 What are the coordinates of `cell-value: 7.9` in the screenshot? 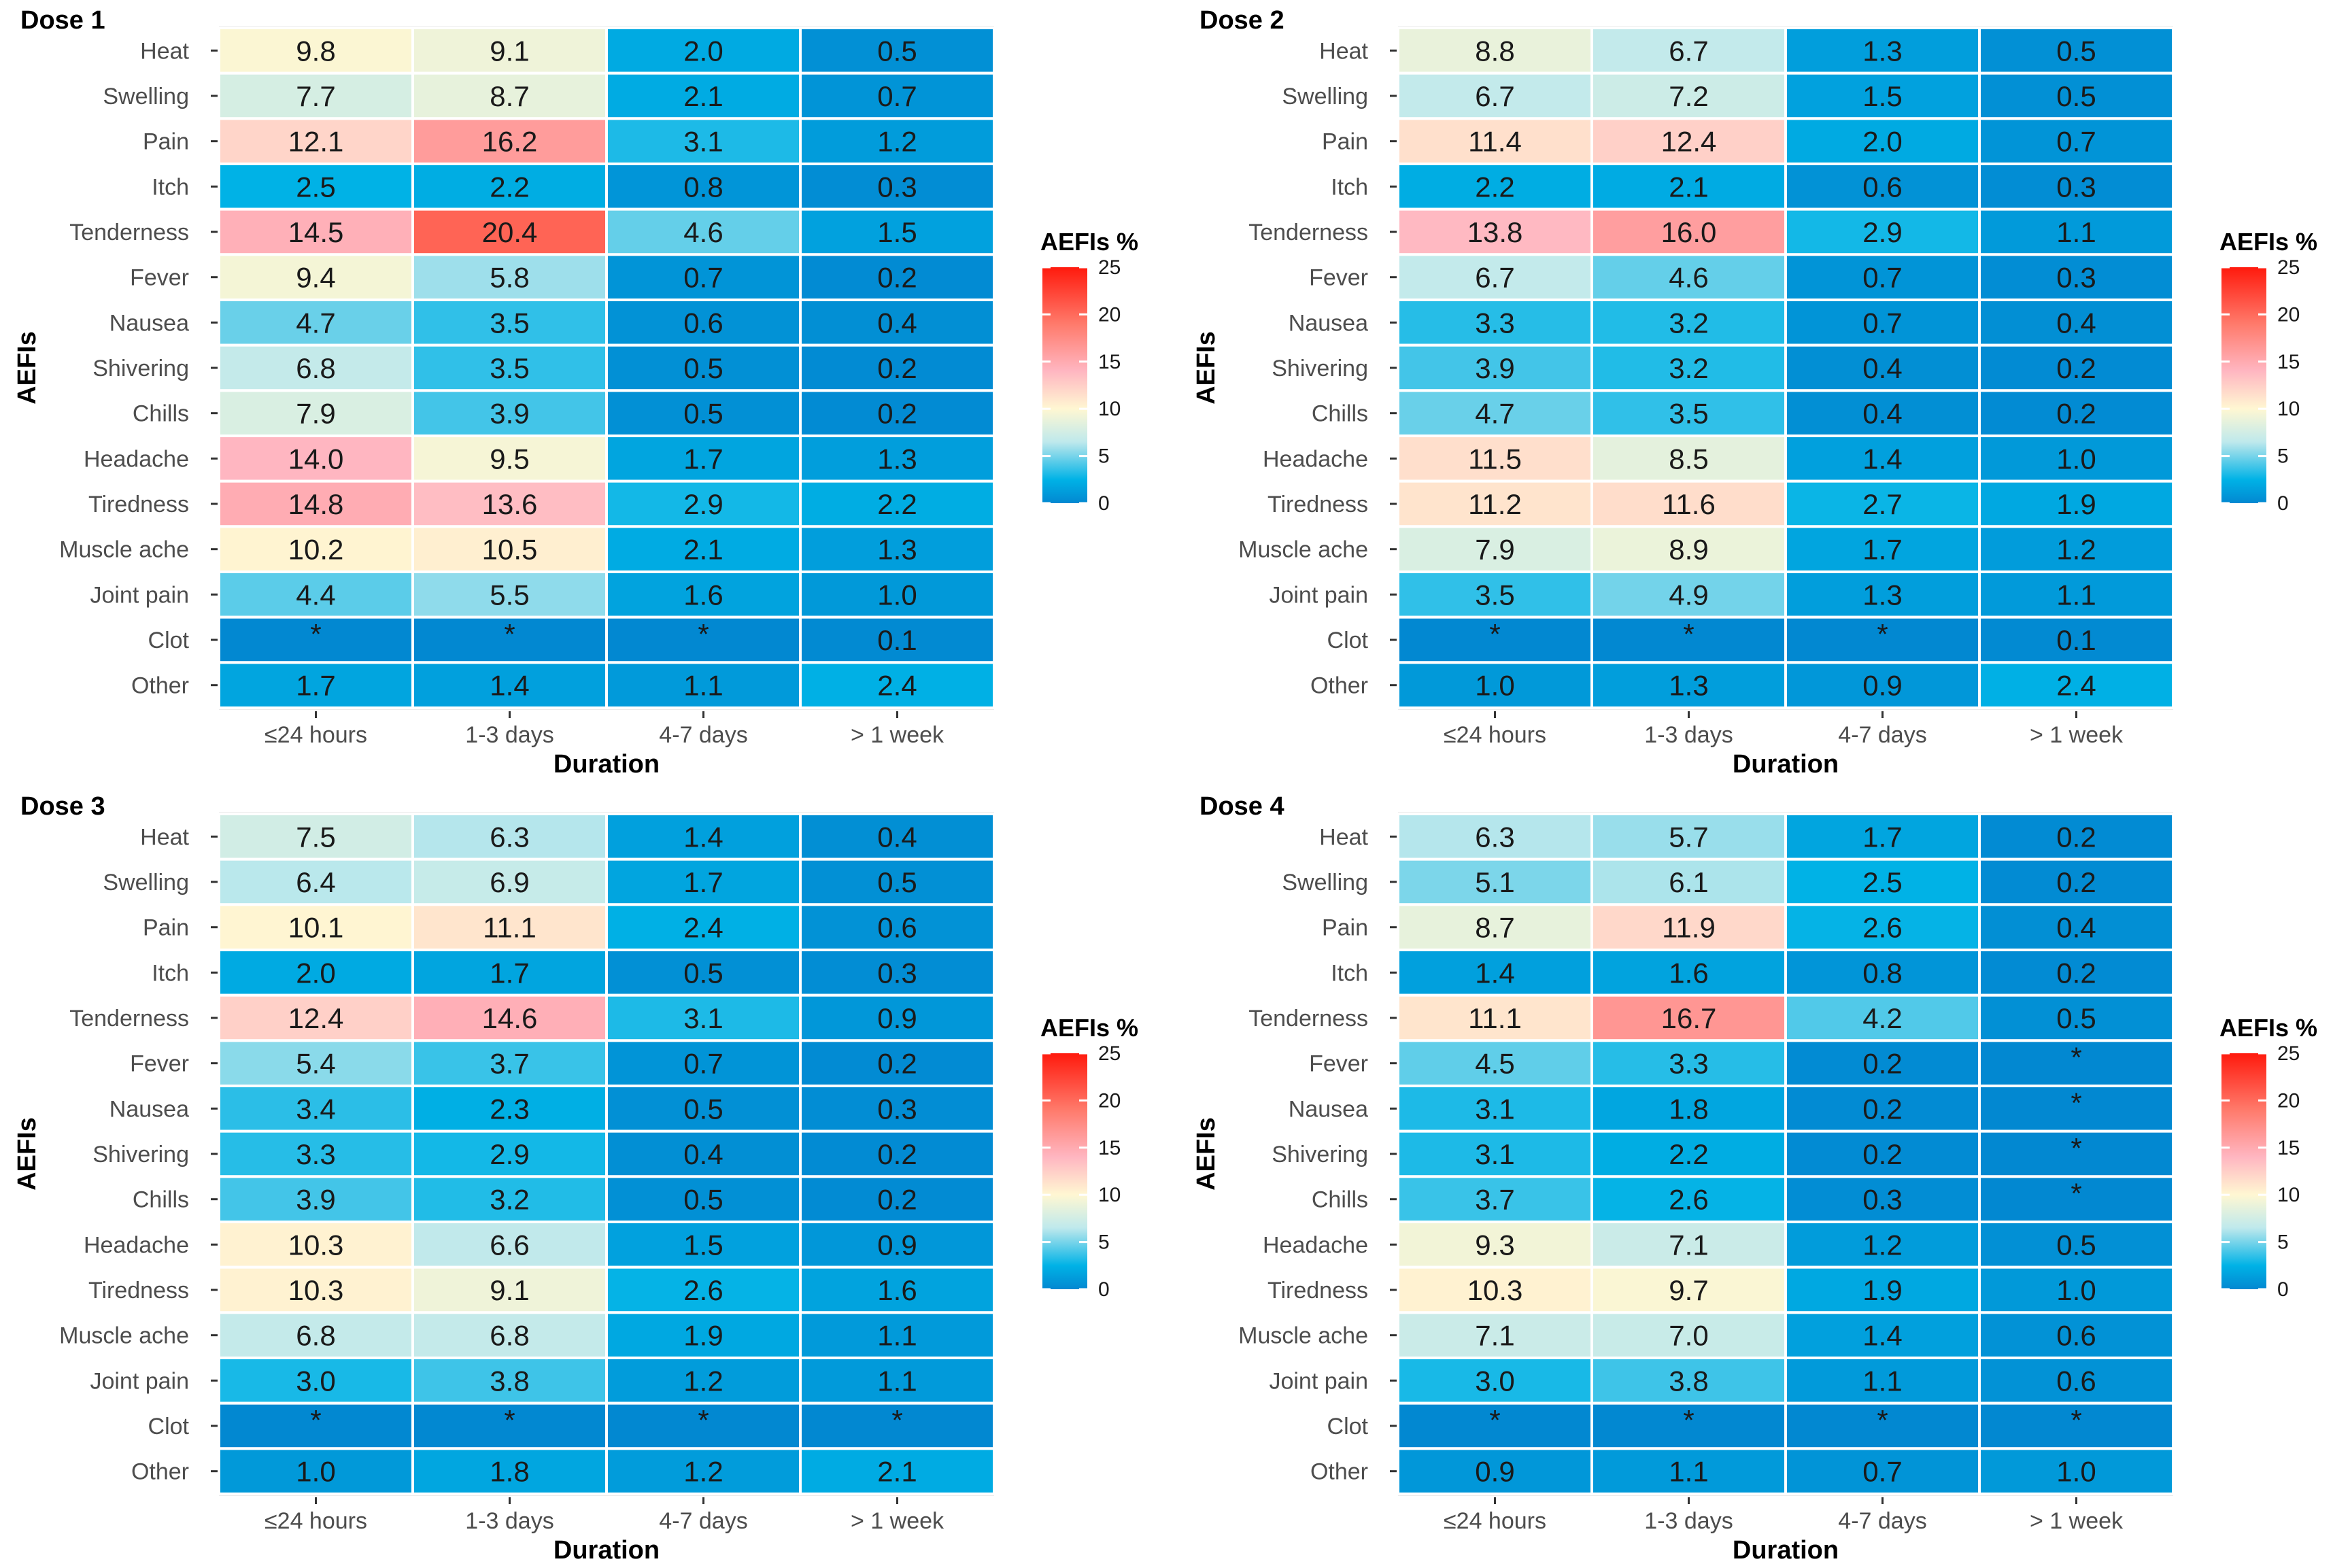 It's located at (315, 414).